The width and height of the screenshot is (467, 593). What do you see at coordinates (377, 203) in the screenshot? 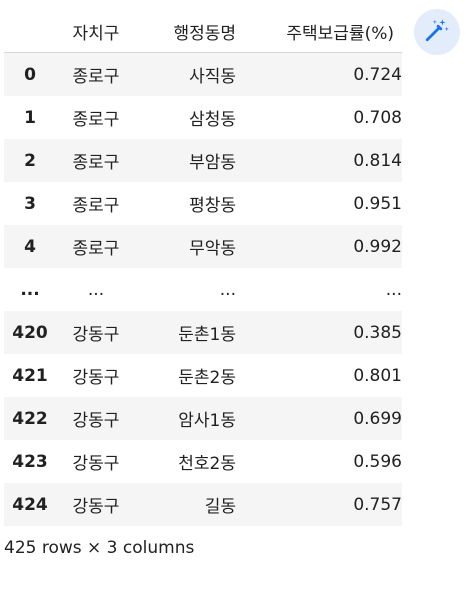
I see `cell-rate: 0.951` at bounding box center [377, 203].